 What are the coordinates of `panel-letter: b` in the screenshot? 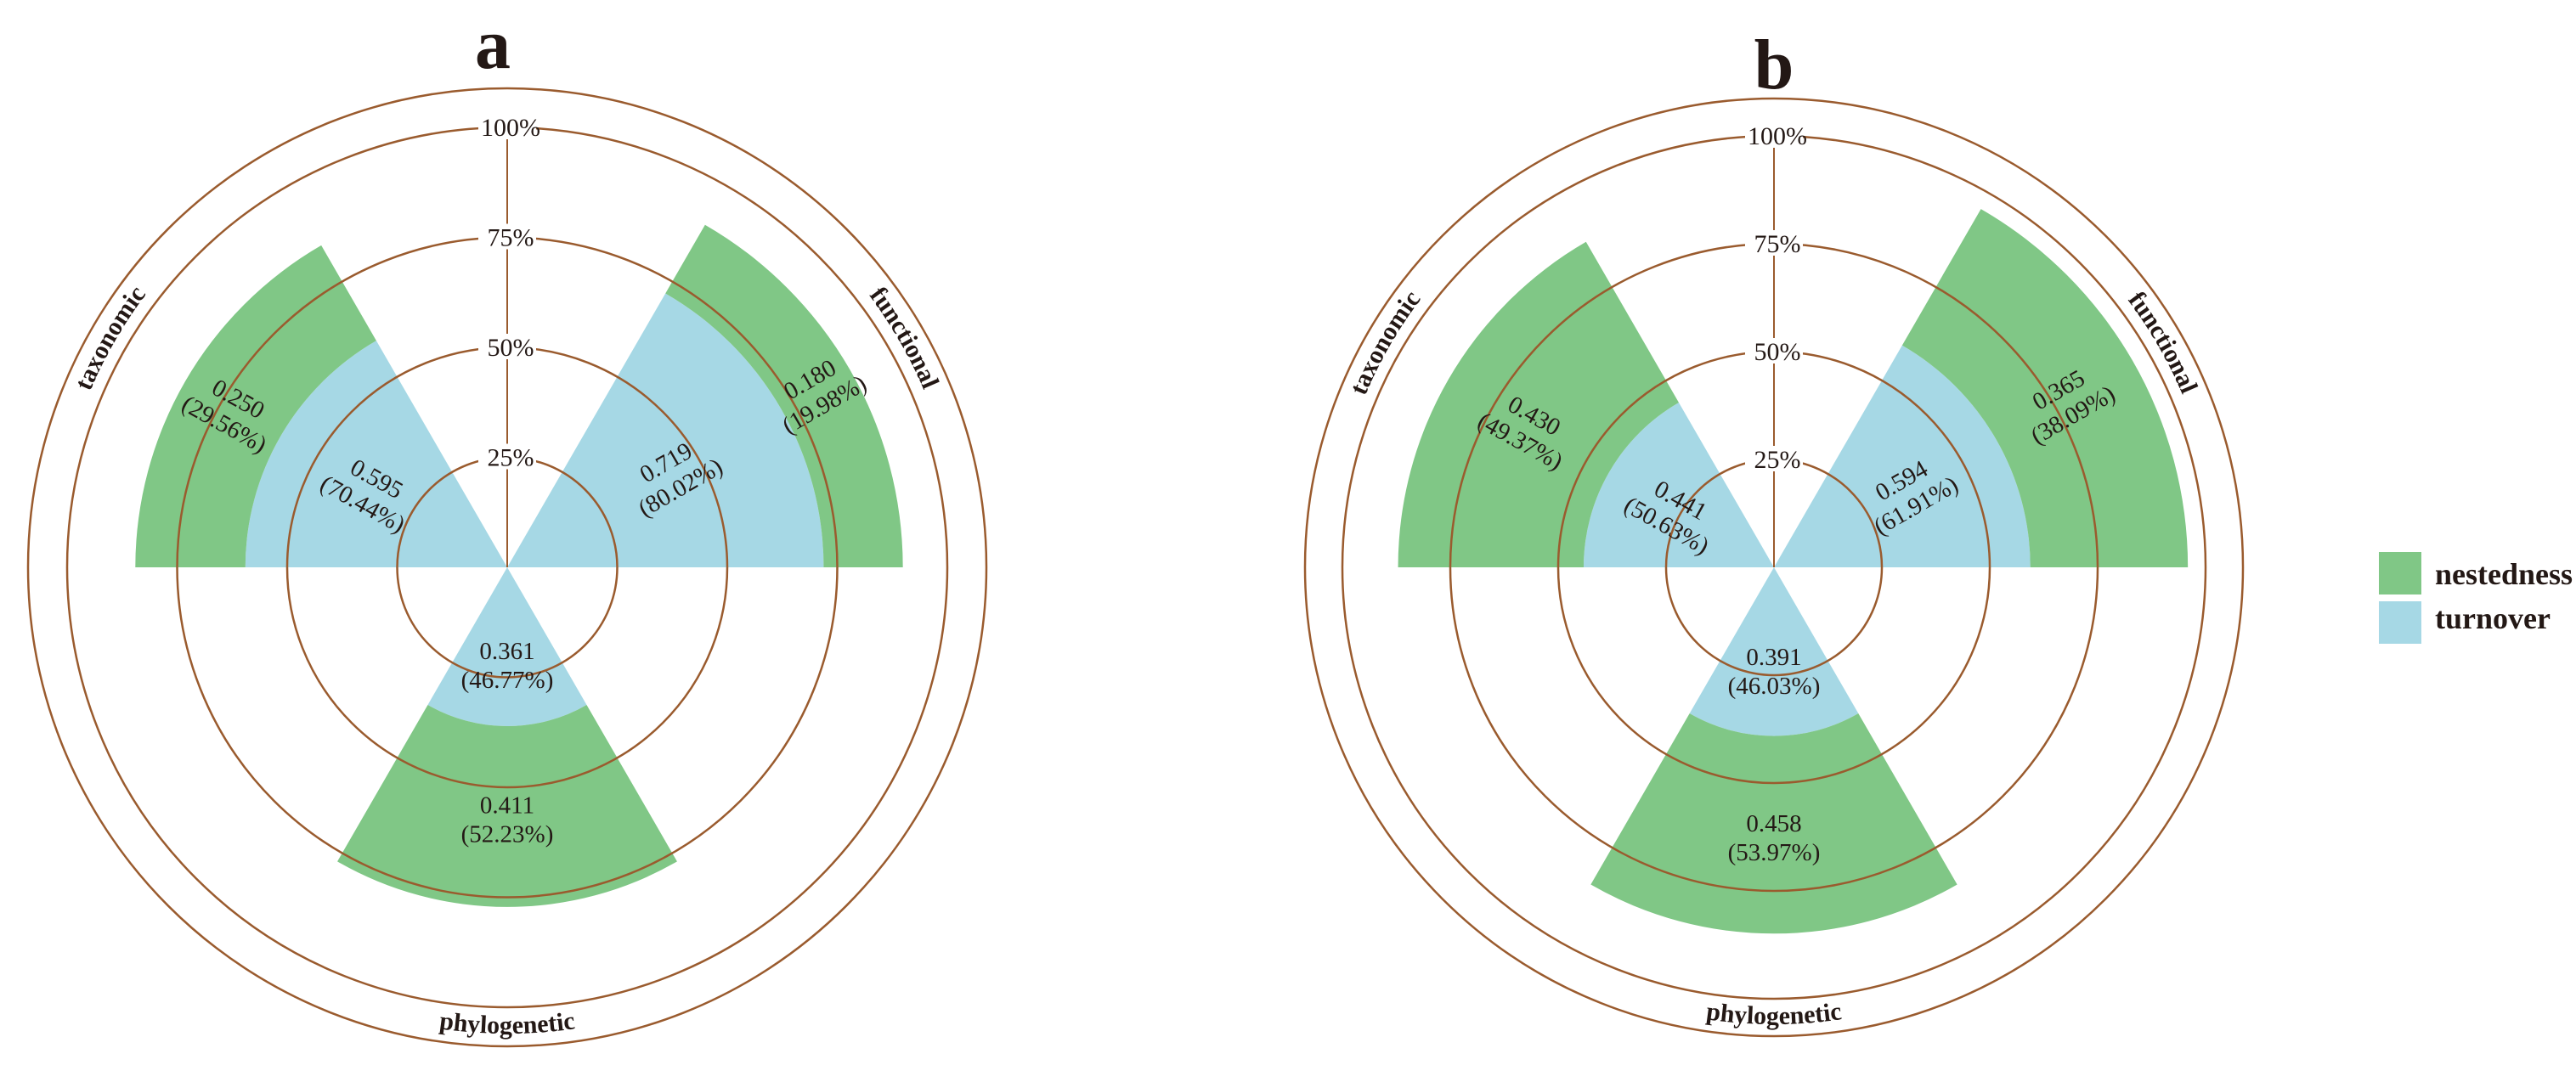 It's located at (1774, 65).